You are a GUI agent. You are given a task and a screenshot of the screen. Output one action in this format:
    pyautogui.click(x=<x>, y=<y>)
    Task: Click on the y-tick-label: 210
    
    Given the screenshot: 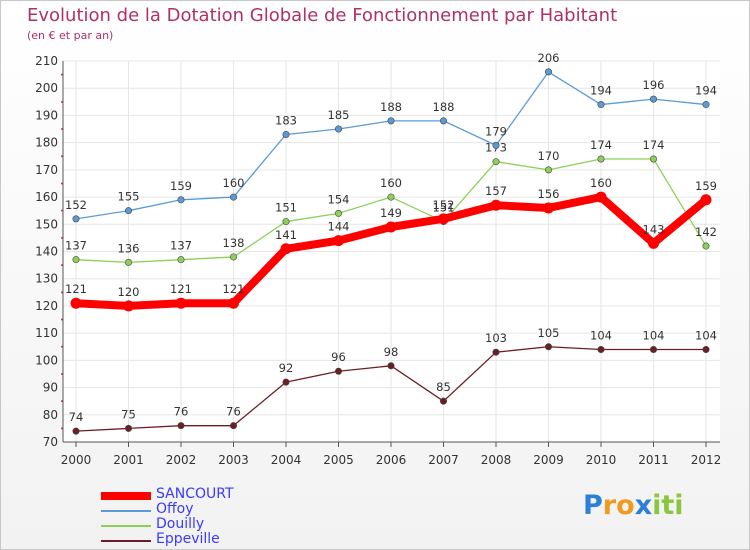 What is the action you would take?
    pyautogui.click(x=46, y=61)
    